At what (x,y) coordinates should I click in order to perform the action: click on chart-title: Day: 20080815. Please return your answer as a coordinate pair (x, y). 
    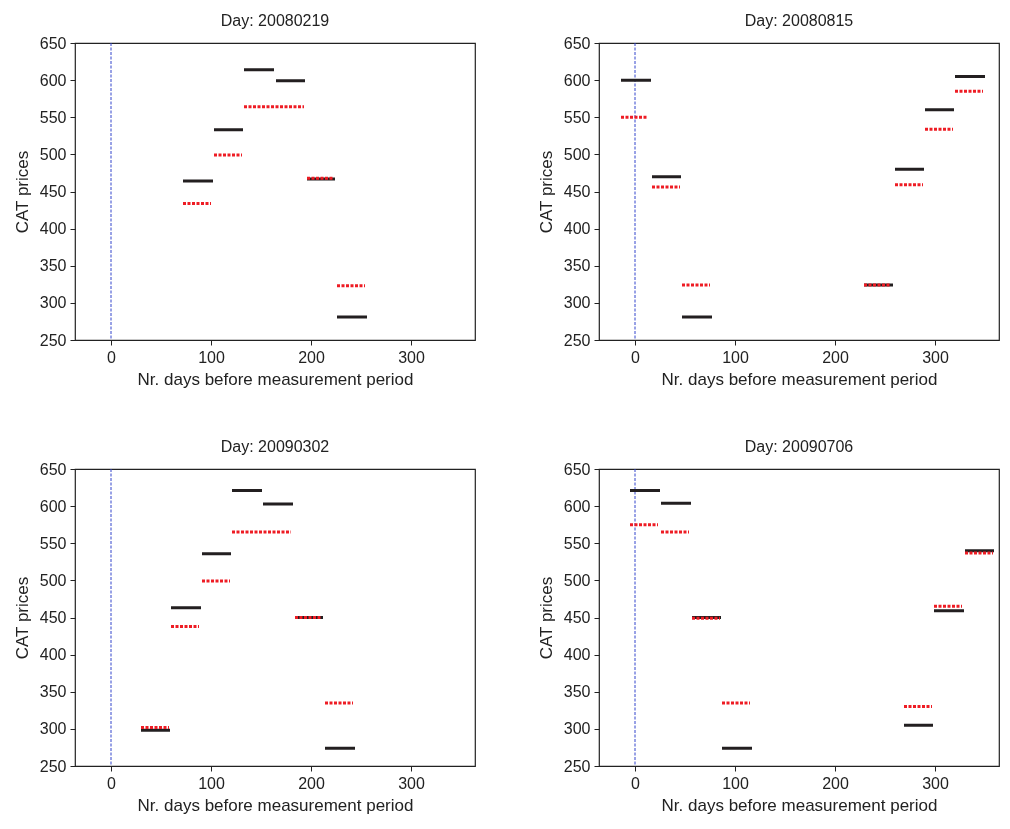
    Looking at the image, I should click on (799, 20).